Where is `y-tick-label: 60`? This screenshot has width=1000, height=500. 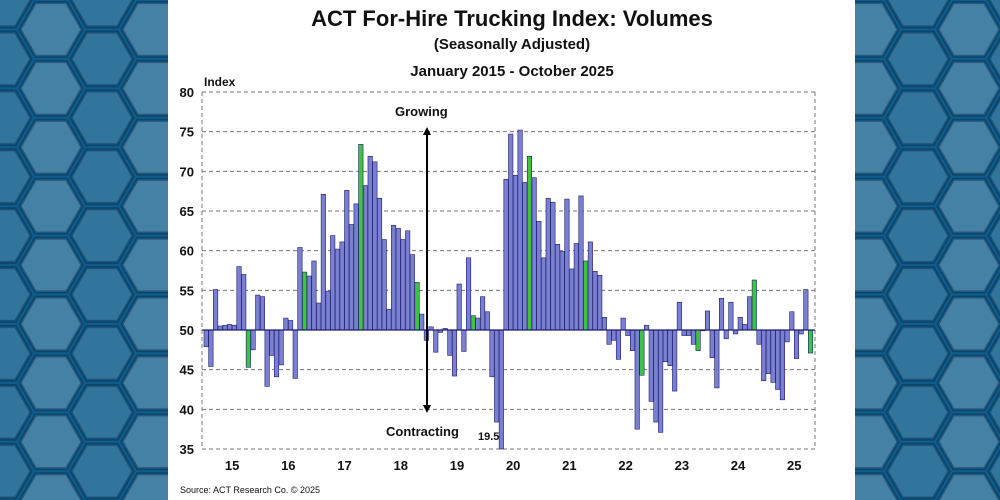
y-tick-label: 60 is located at coordinates (187, 251).